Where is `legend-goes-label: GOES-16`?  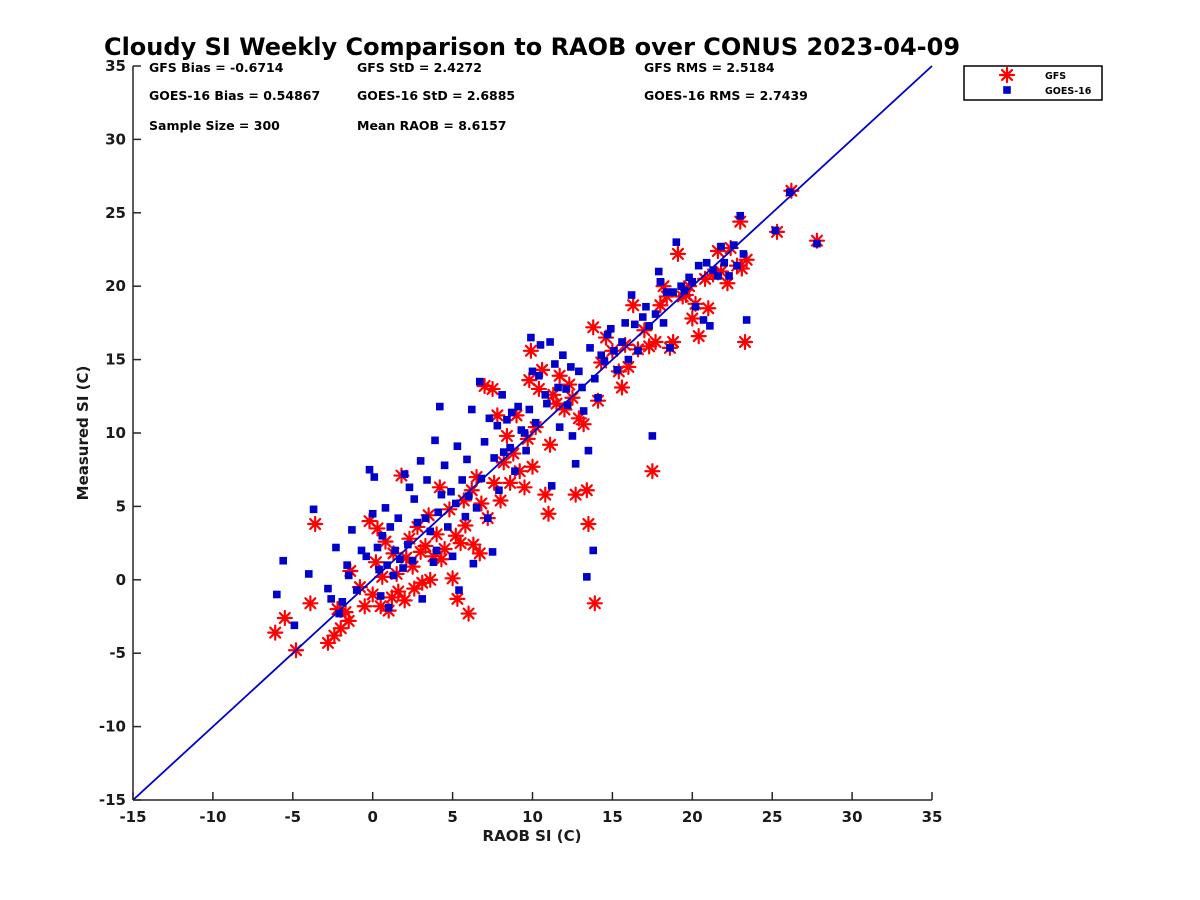
legend-goes-label: GOES-16 is located at coordinates (1068, 91).